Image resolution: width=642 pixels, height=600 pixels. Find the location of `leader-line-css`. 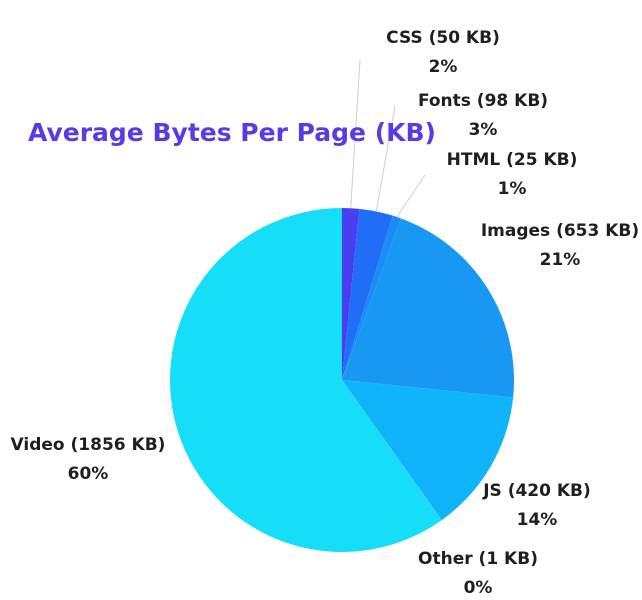

leader-line-css is located at coordinates (355, 134).